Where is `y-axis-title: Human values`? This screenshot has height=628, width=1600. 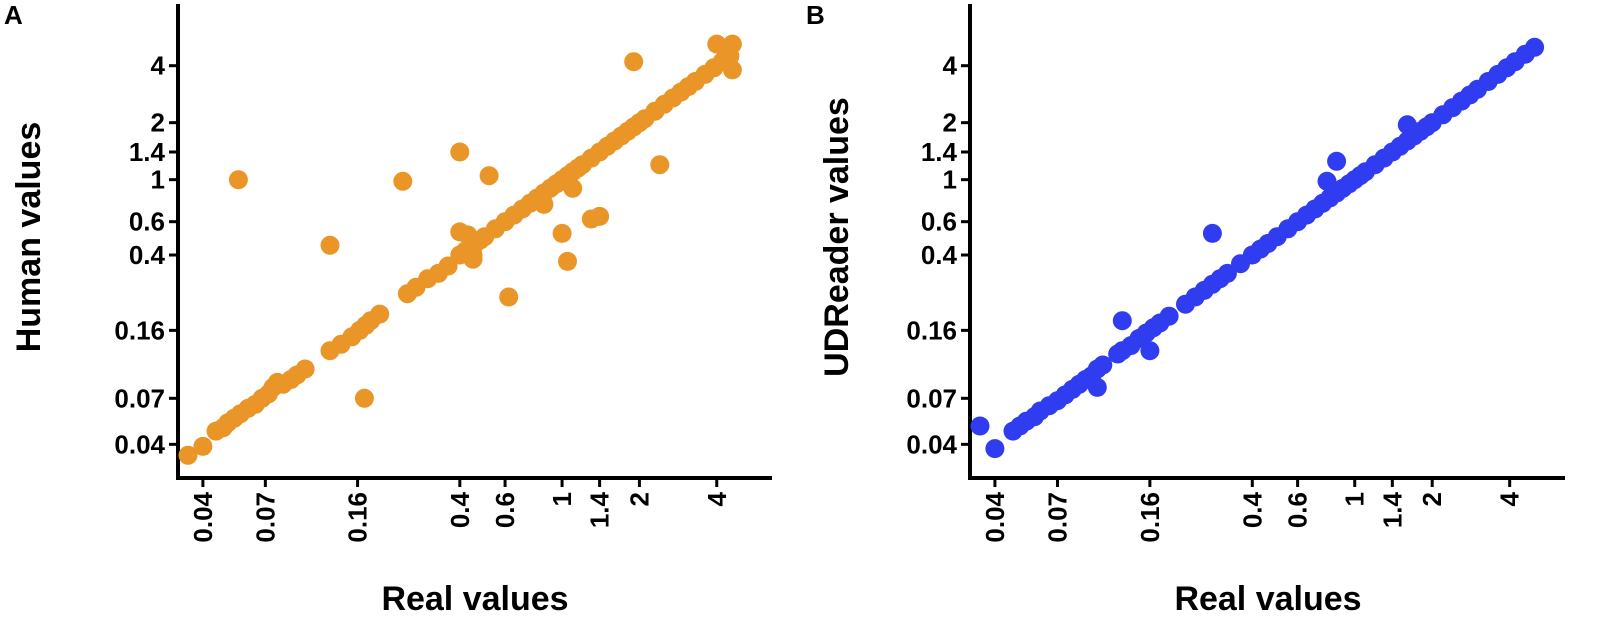 y-axis-title: Human values is located at coordinates (29, 237).